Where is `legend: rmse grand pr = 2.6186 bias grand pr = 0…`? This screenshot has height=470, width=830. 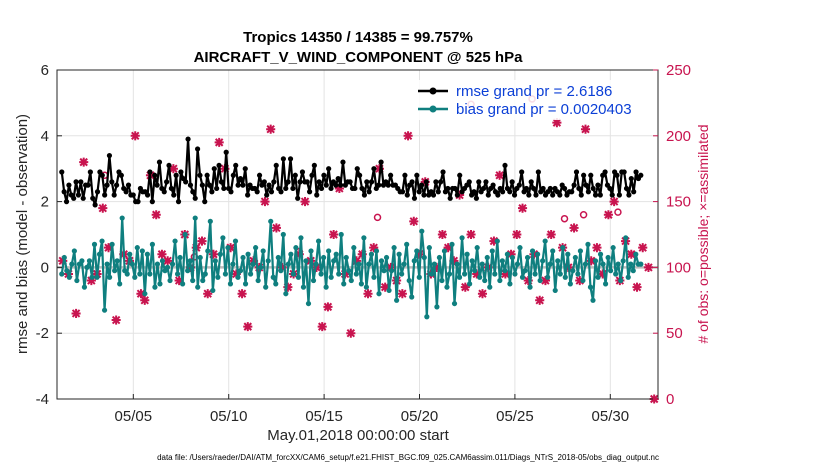 legend: rmse grand pr = 2.6186 bias grand pr = 0… is located at coordinates (533, 100).